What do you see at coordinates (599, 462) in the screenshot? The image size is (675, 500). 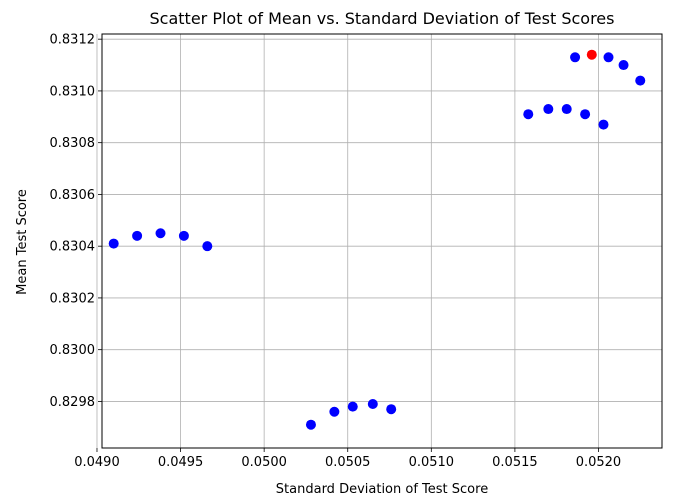 I see `x-tick-label: 0.0520` at bounding box center [599, 462].